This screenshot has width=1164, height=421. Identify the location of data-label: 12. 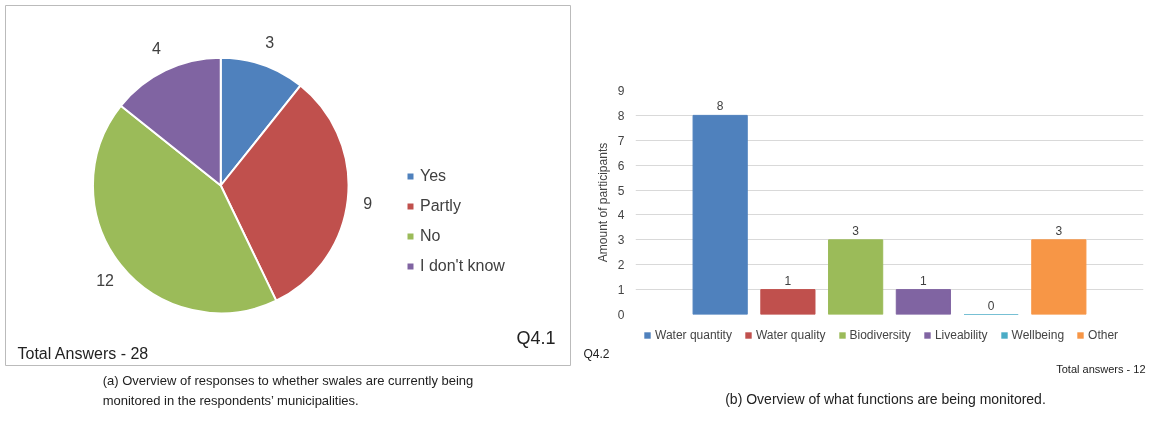
(105, 281).